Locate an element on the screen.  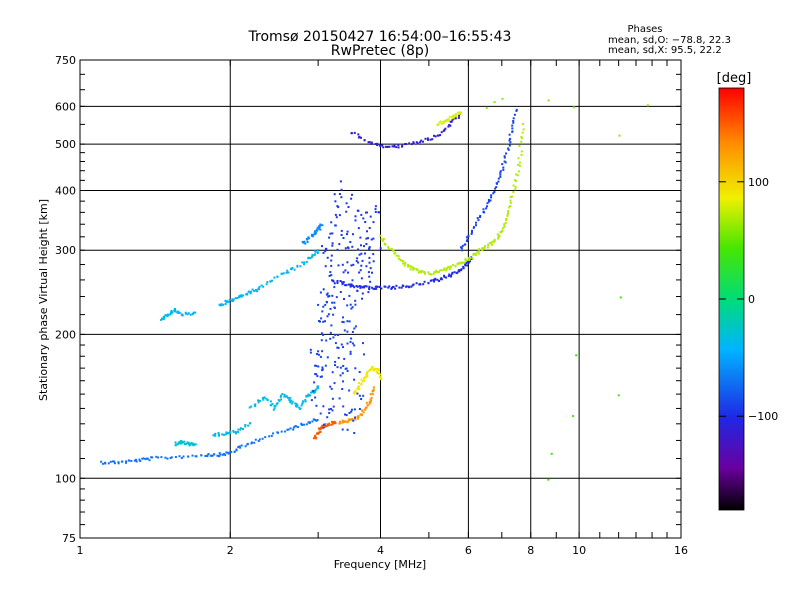
x-tick-label: 8 is located at coordinates (530, 550).